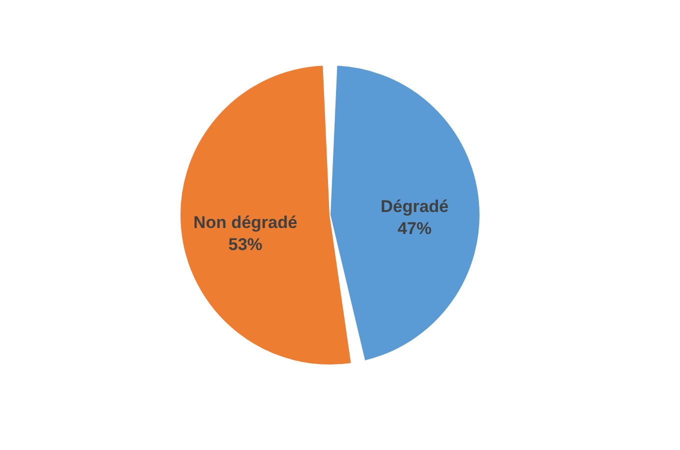 This screenshot has height=450, width=680. Describe the element at coordinates (245, 222) in the screenshot. I see `slice-label: Non dégradé` at that location.